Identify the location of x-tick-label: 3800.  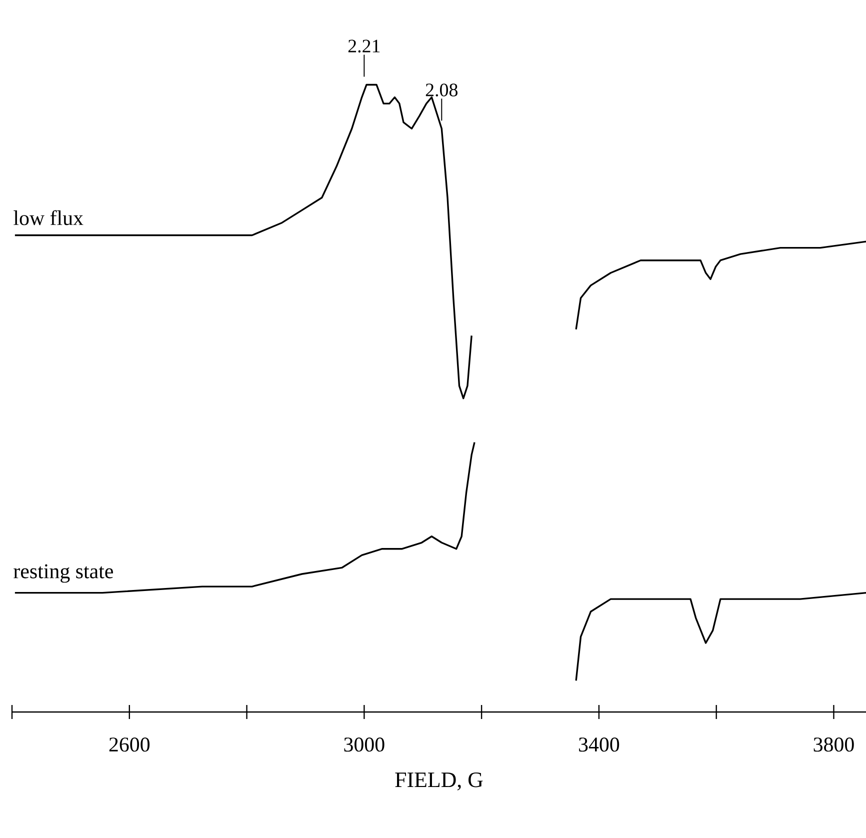
(834, 745).